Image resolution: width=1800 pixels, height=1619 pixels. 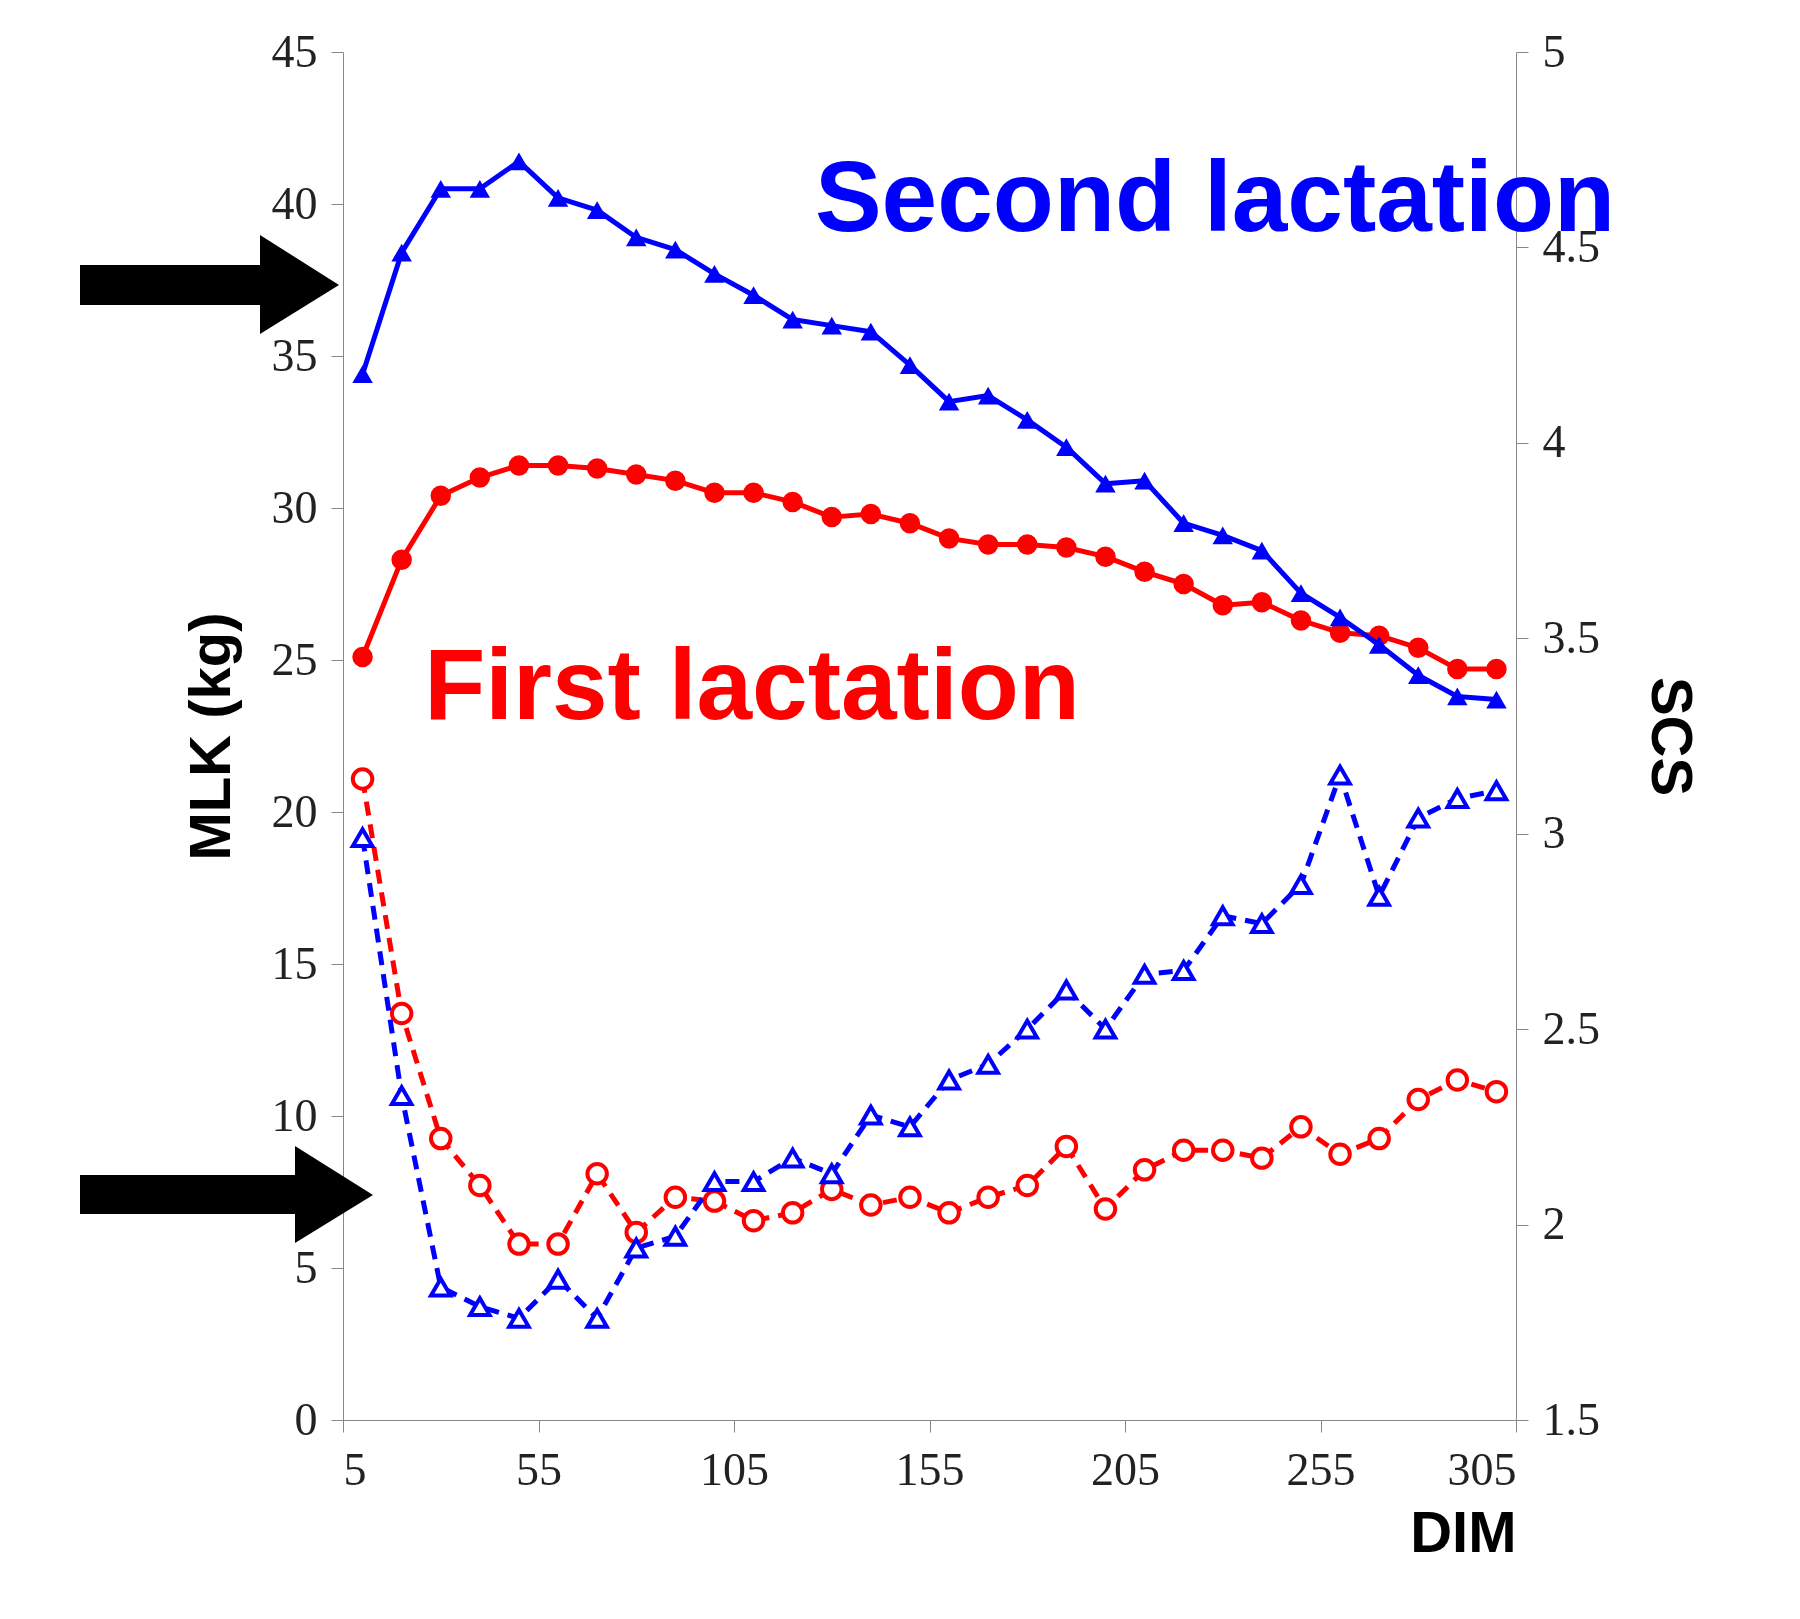 I want to click on y-tick-label: 35, so click(x=294, y=355).